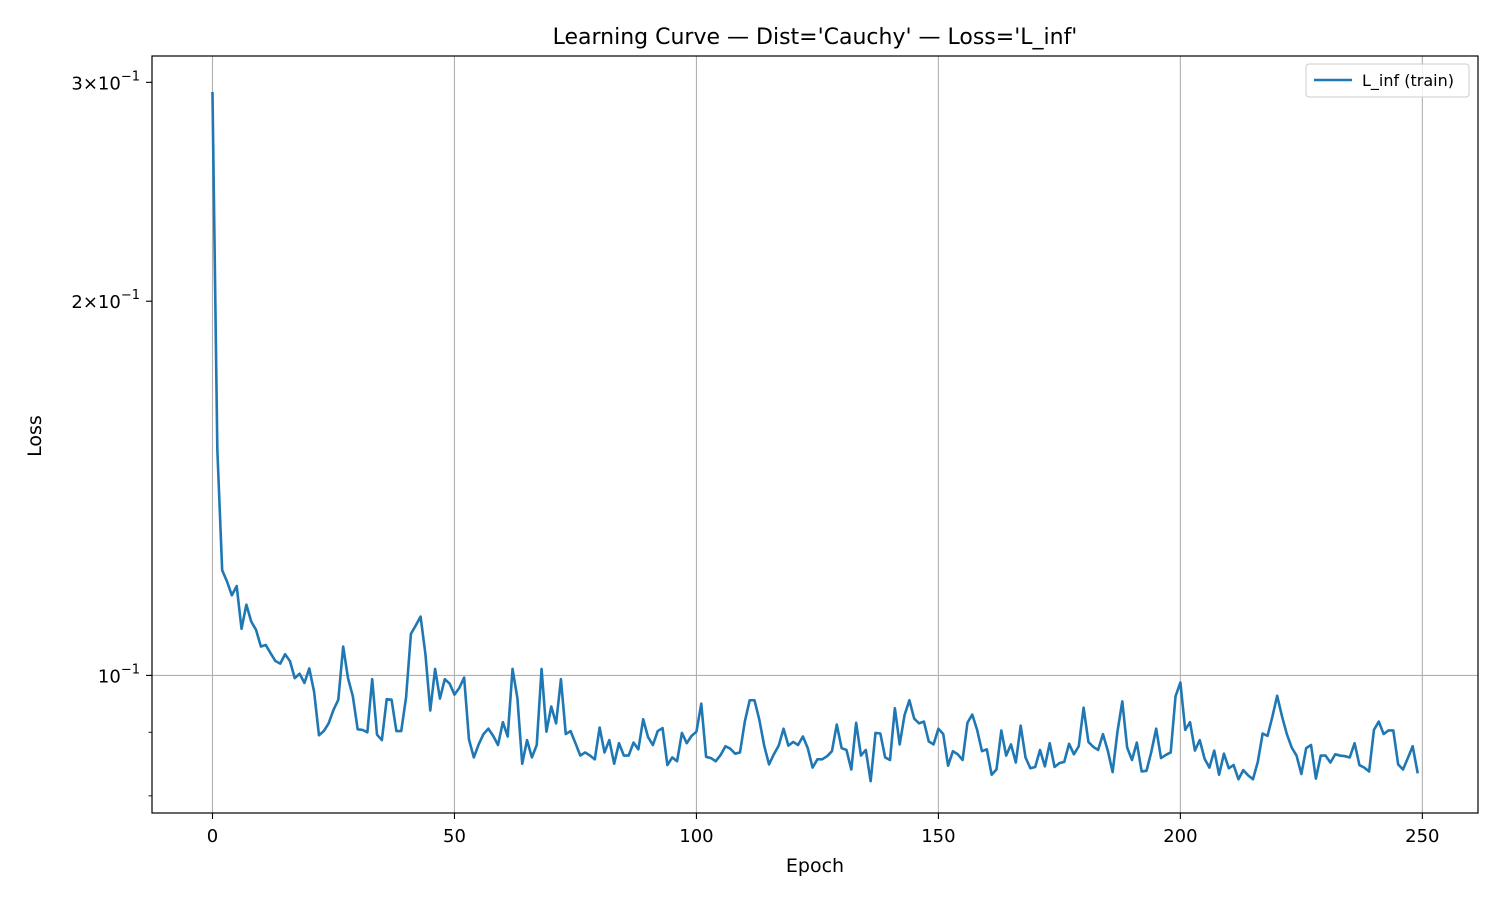 This screenshot has height=900, width=1500. What do you see at coordinates (815, 866) in the screenshot?
I see `x-axis-label: Epoch` at bounding box center [815, 866].